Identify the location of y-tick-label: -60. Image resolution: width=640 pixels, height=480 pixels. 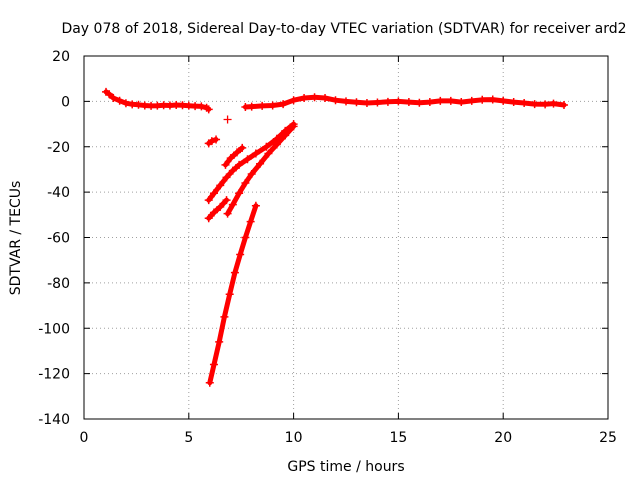
(58, 239).